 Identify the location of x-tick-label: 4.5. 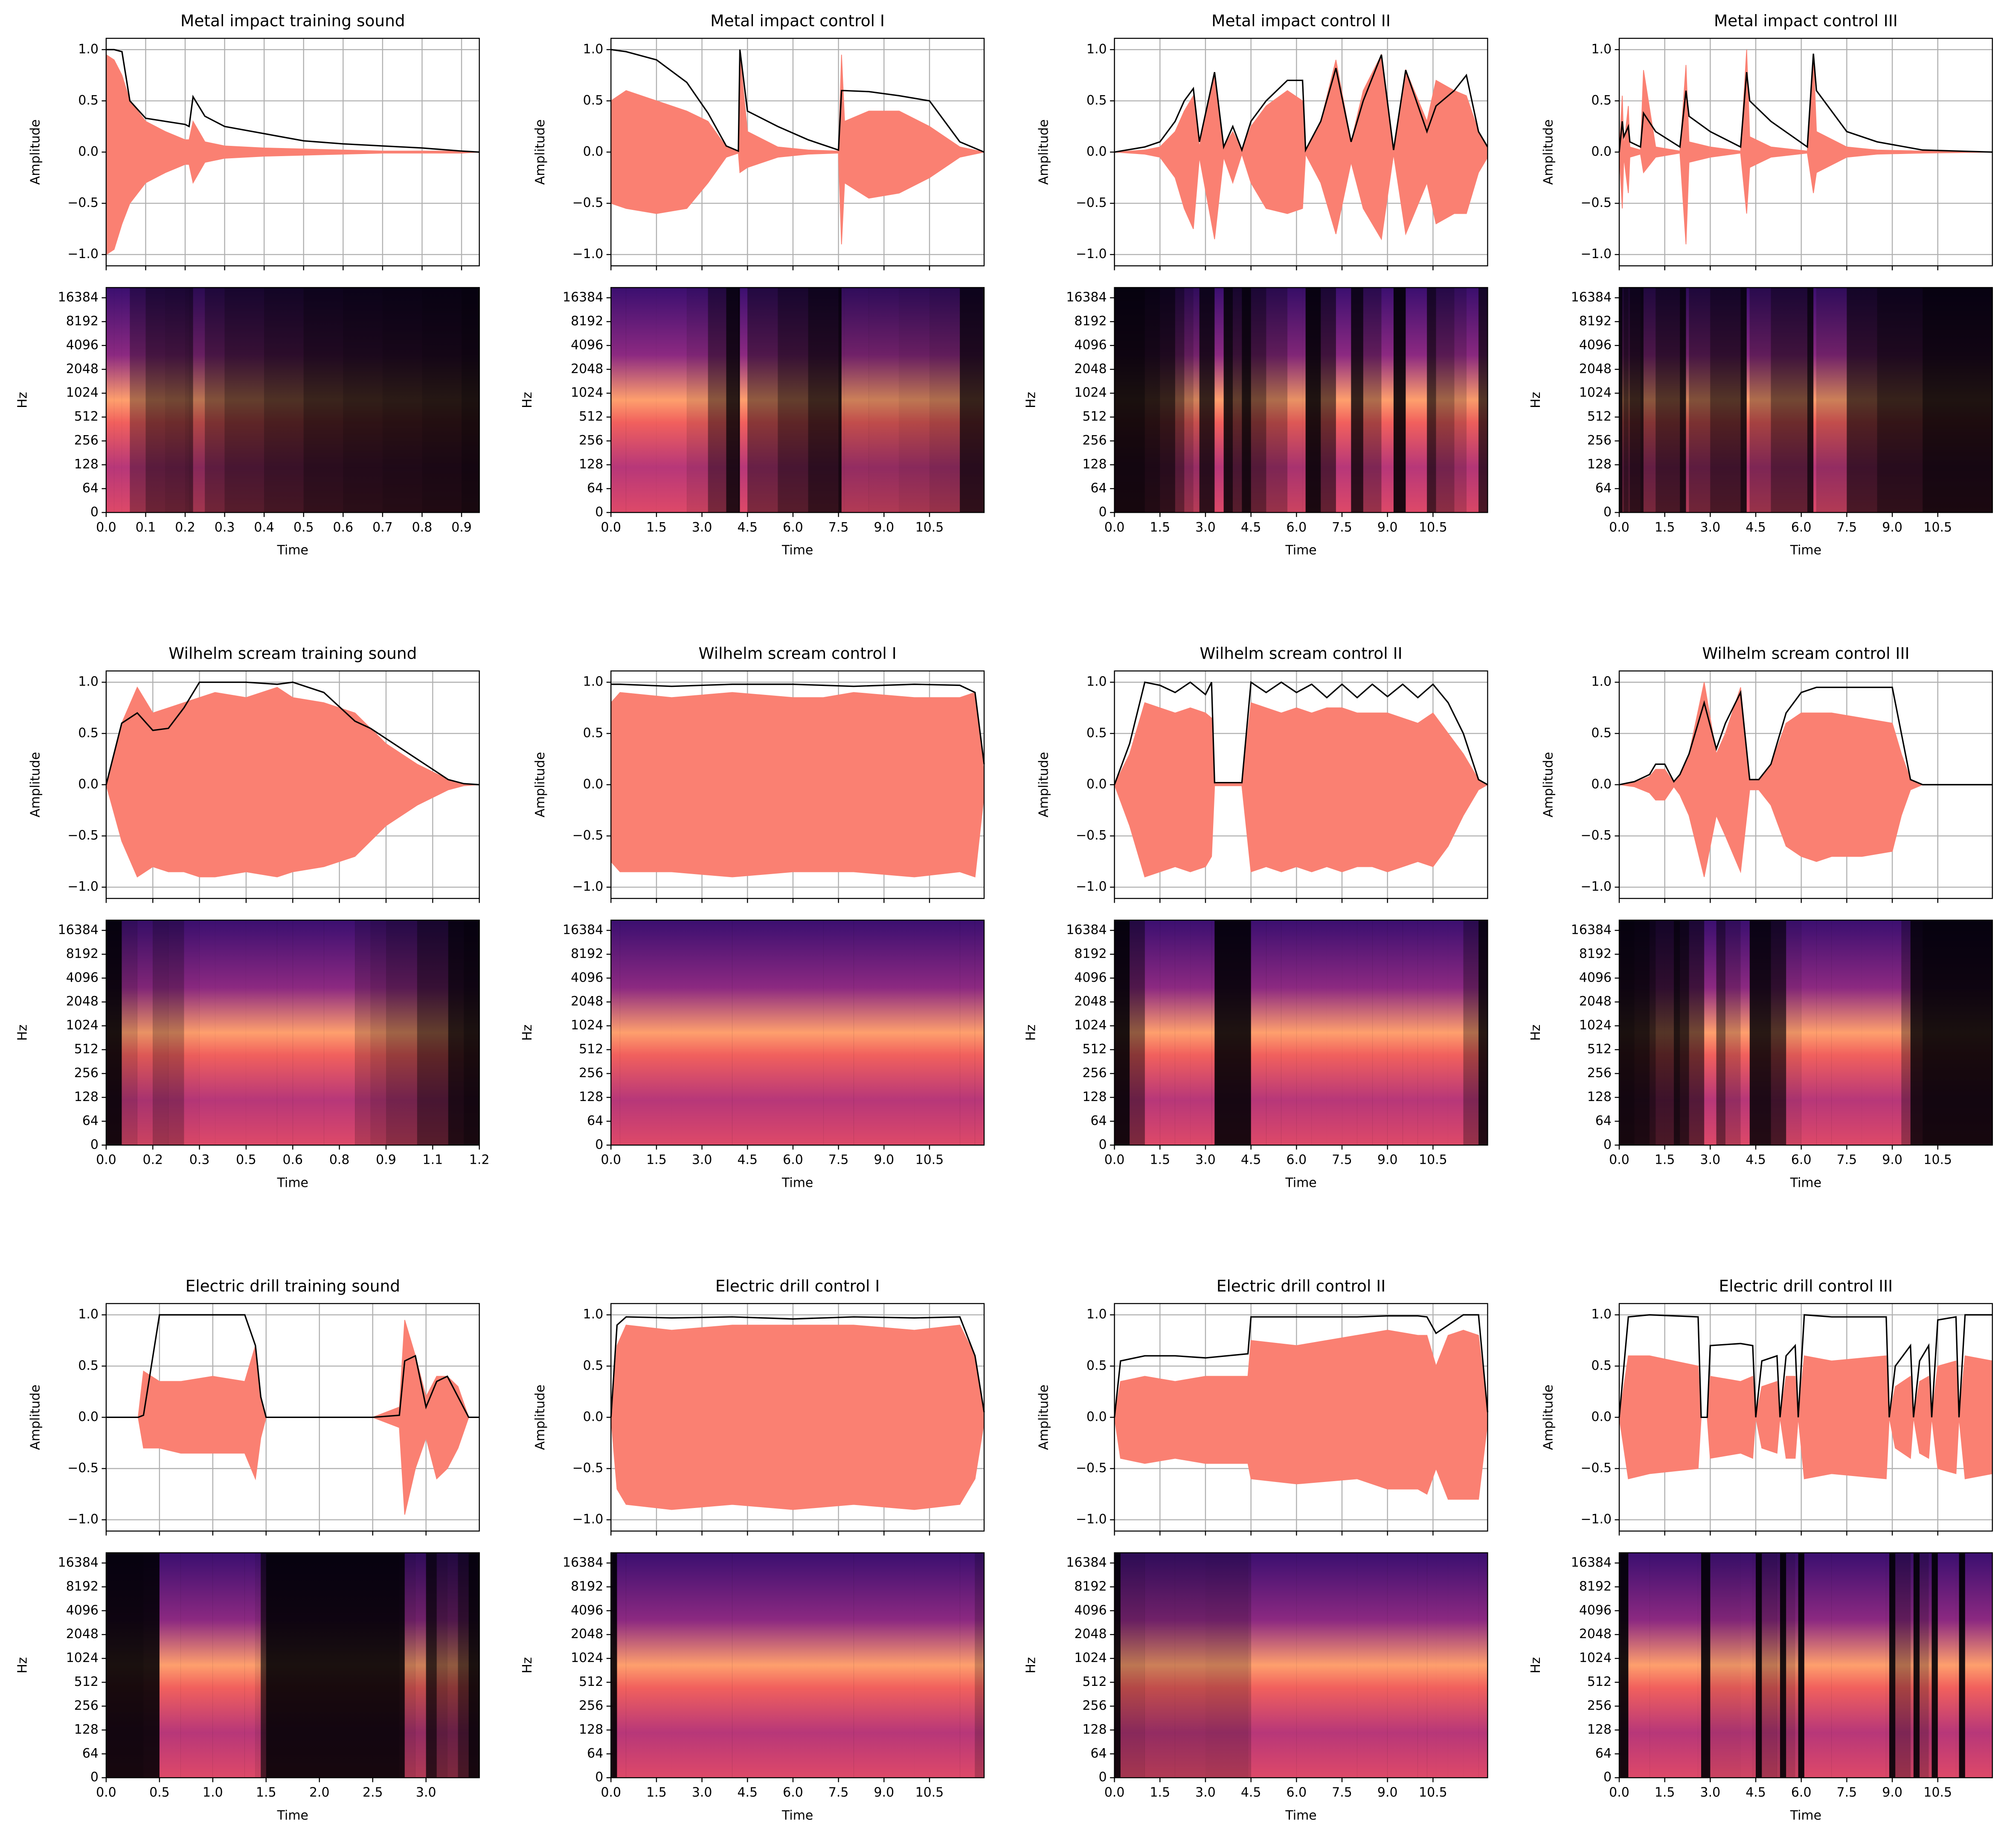
(1756, 527).